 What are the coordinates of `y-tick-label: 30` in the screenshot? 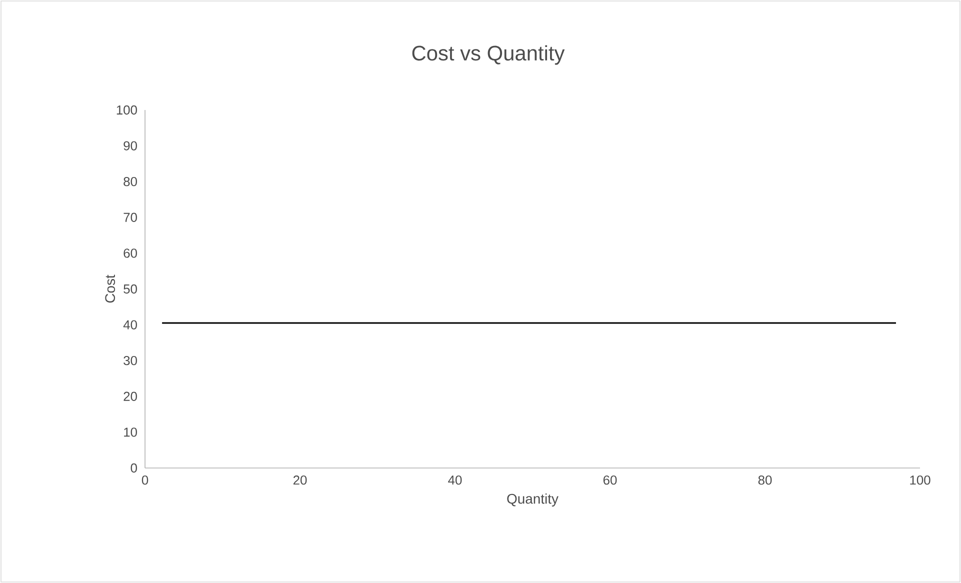 It's located at (130, 361).